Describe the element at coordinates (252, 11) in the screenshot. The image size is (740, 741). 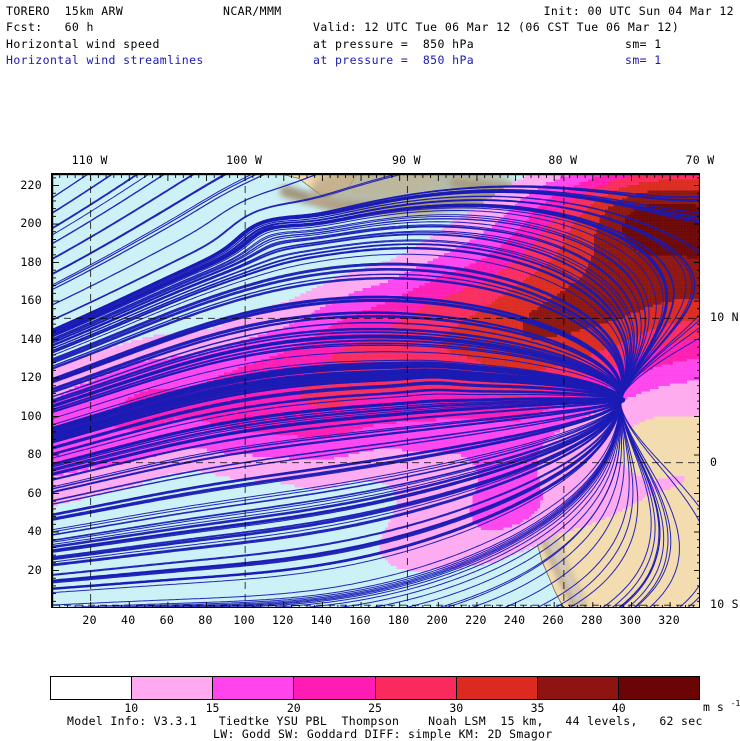
I see `center-name: NCAR/MMM` at that location.